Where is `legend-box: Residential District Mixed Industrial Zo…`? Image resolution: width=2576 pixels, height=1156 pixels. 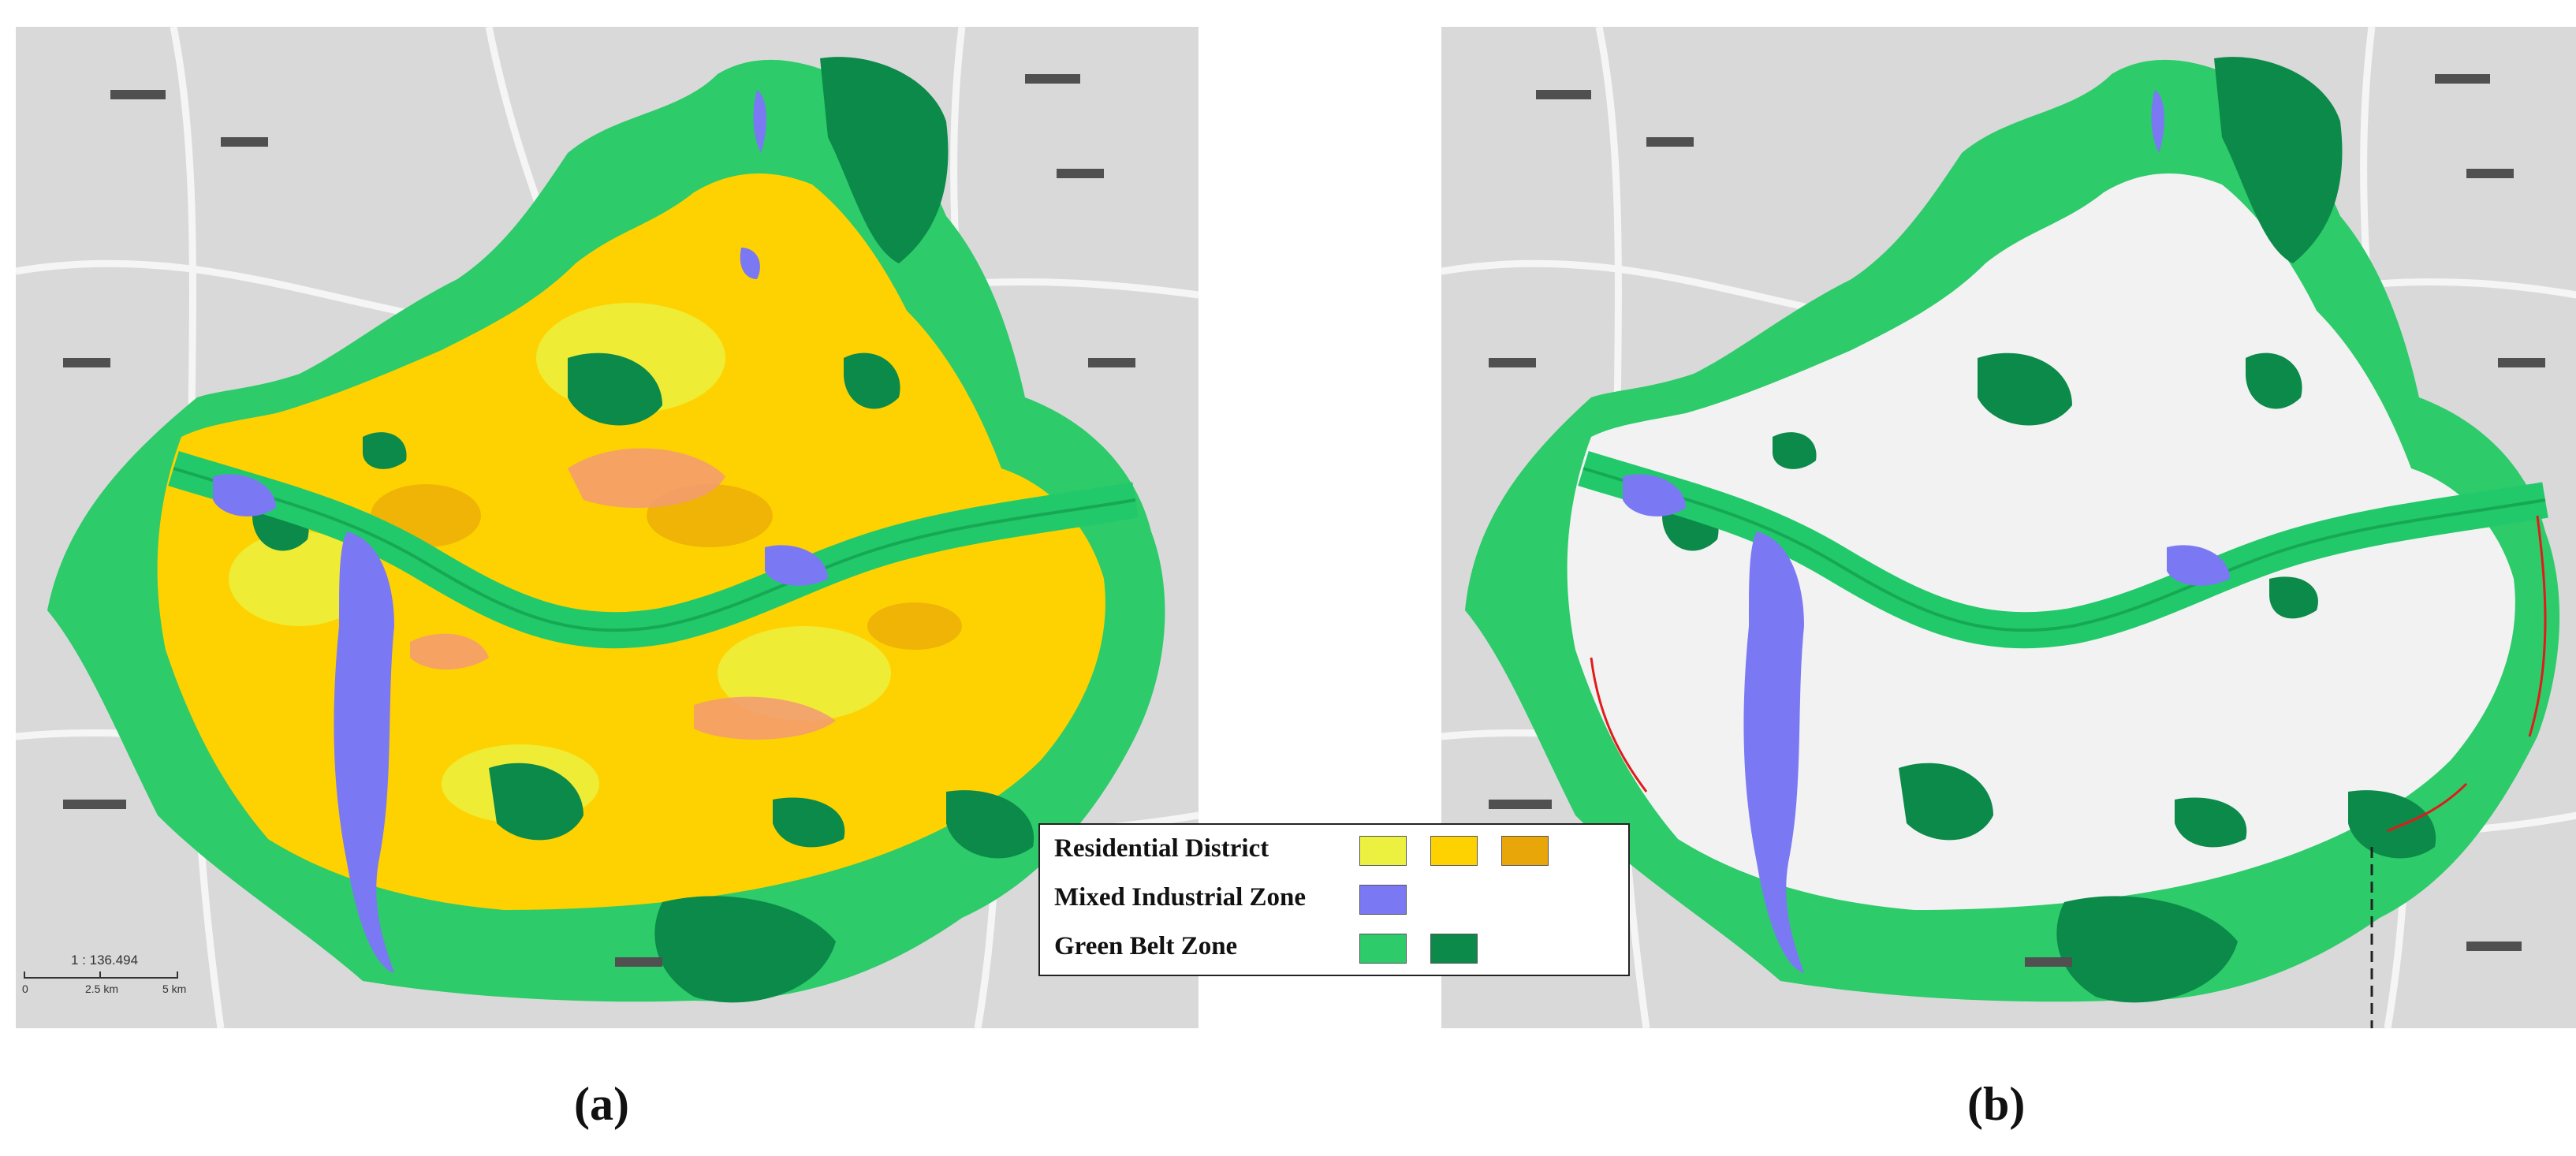 legend-box: Residential District Mixed Industrial Zo… is located at coordinates (1334, 899).